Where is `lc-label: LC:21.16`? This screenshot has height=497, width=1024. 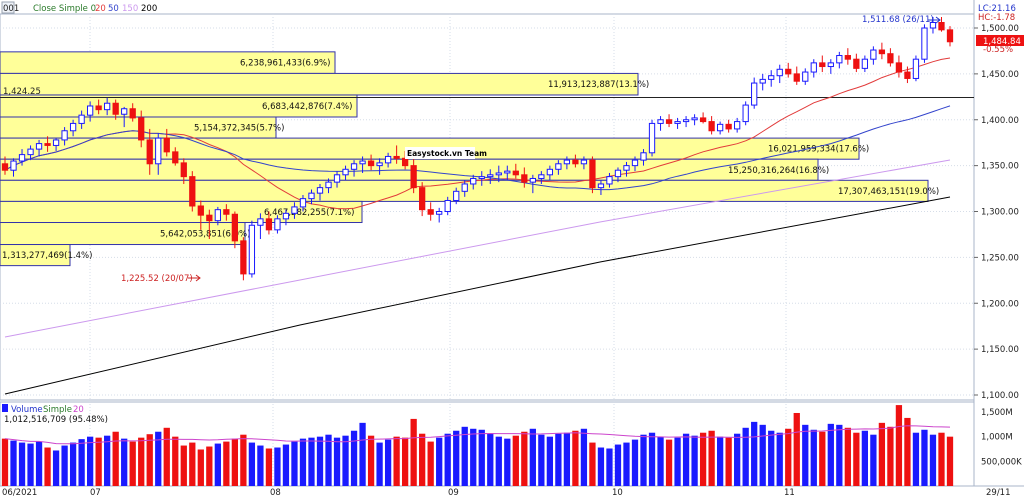 lc-label: LC:21.16 is located at coordinates (997, 9).